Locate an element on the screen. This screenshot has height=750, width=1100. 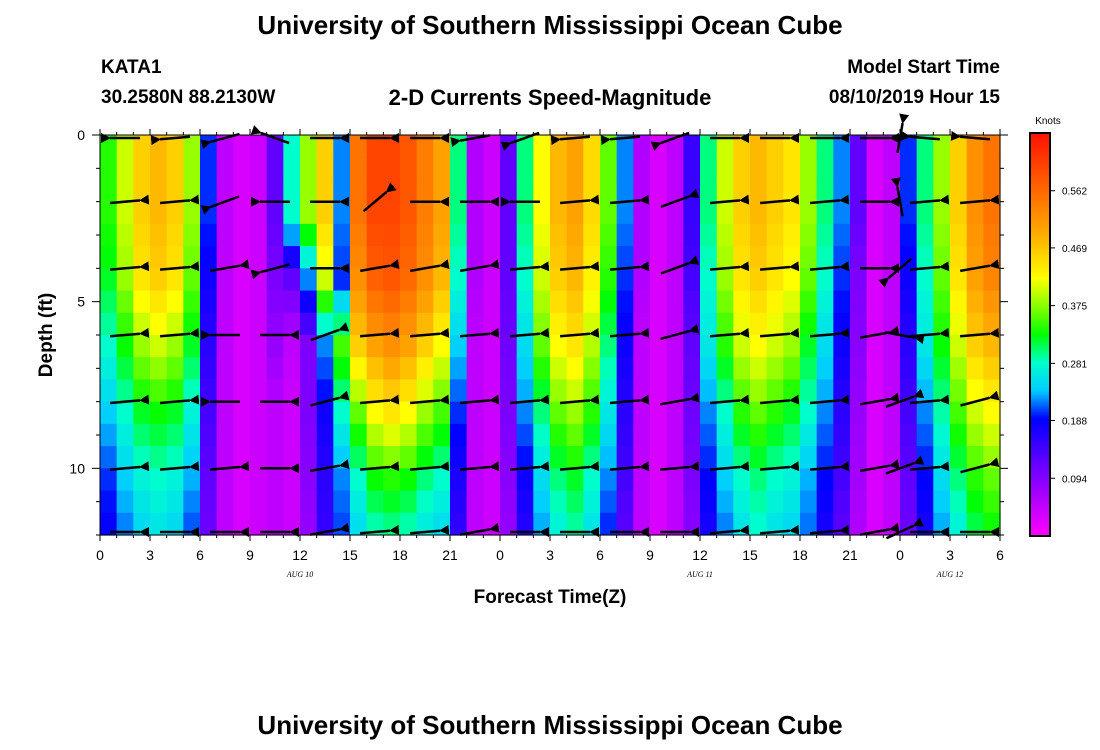
date-label: AUG 11 is located at coordinates (699, 574).